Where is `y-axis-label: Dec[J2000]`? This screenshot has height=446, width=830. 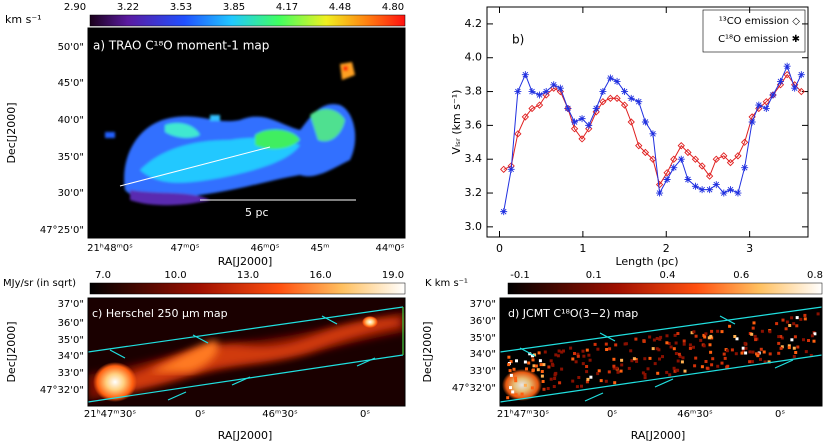 y-axis-label: Dec[J2000] is located at coordinates (427, 351).